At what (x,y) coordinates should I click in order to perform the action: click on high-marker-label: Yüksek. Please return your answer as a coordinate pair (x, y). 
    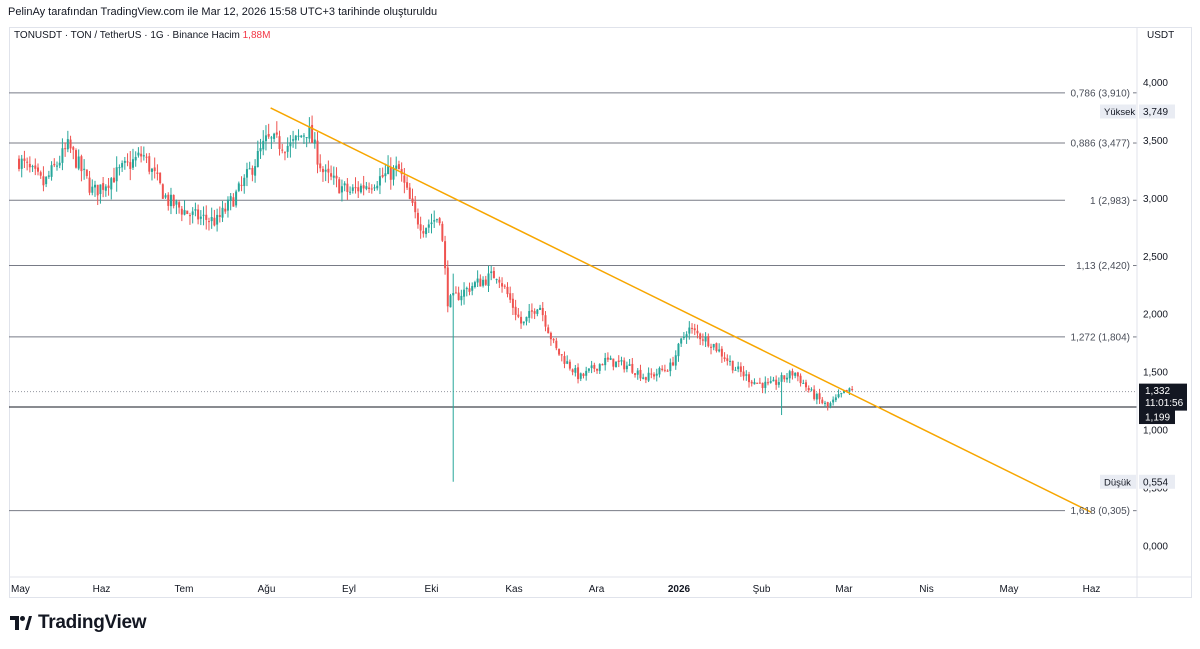
    Looking at the image, I should click on (1119, 112).